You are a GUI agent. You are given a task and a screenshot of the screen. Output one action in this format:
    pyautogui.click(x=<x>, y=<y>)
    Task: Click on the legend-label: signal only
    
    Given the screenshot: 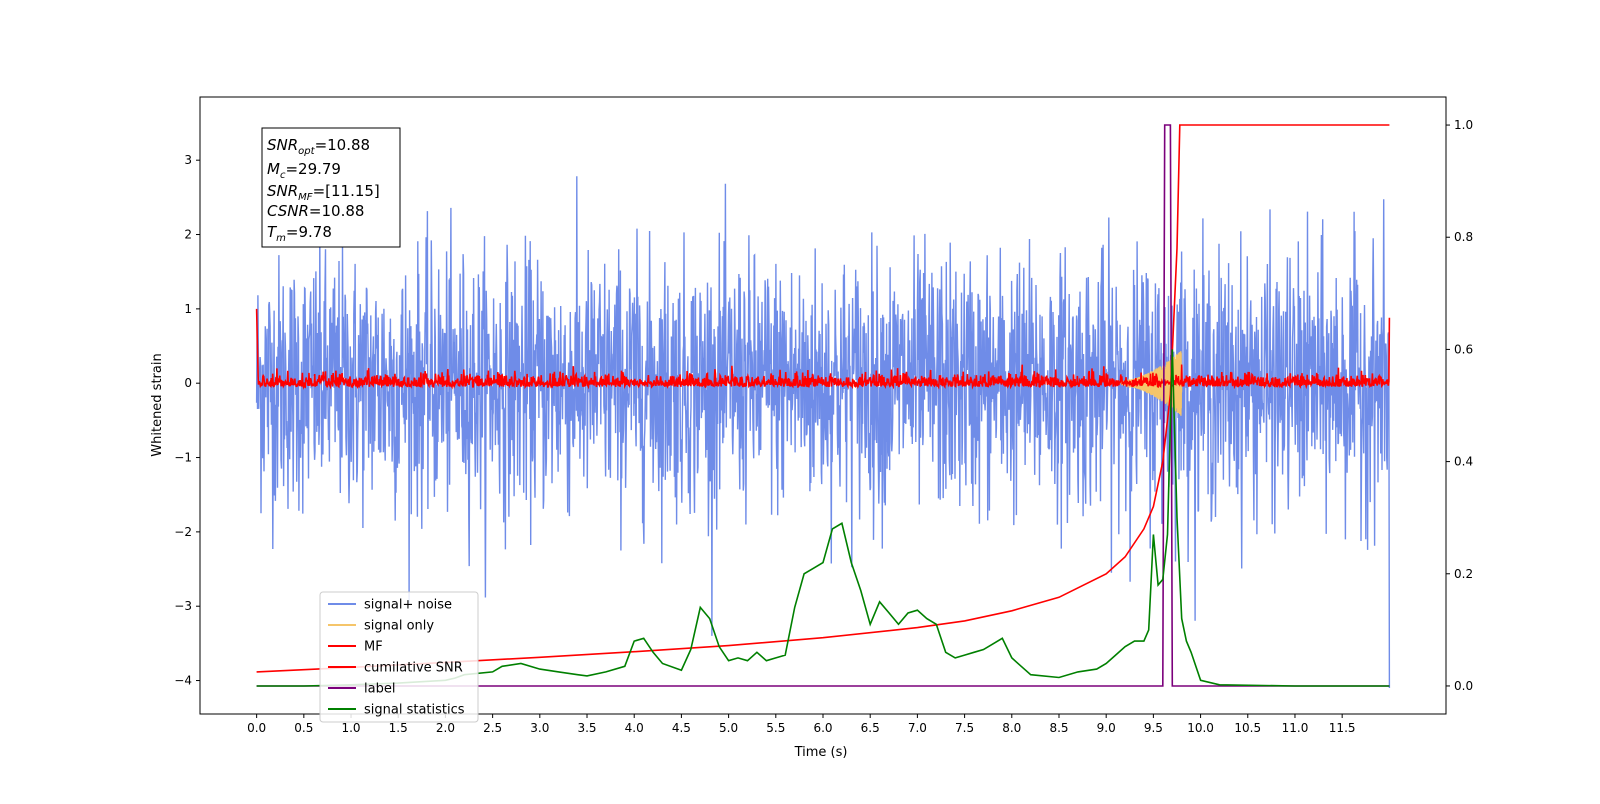 What is the action you would take?
    pyautogui.click(x=399, y=626)
    